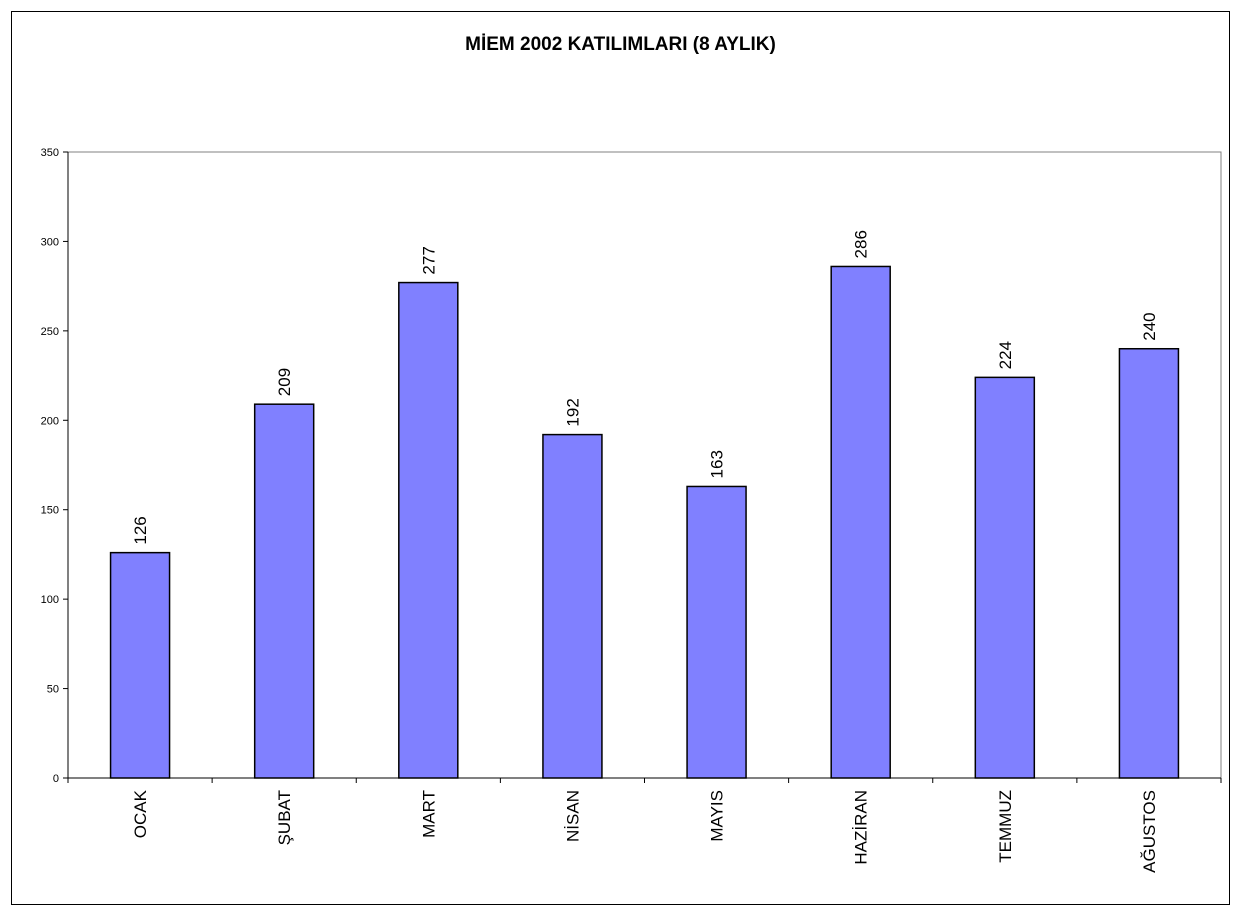 The image size is (1242, 916). I want to click on data-label: 209, so click(284, 382).